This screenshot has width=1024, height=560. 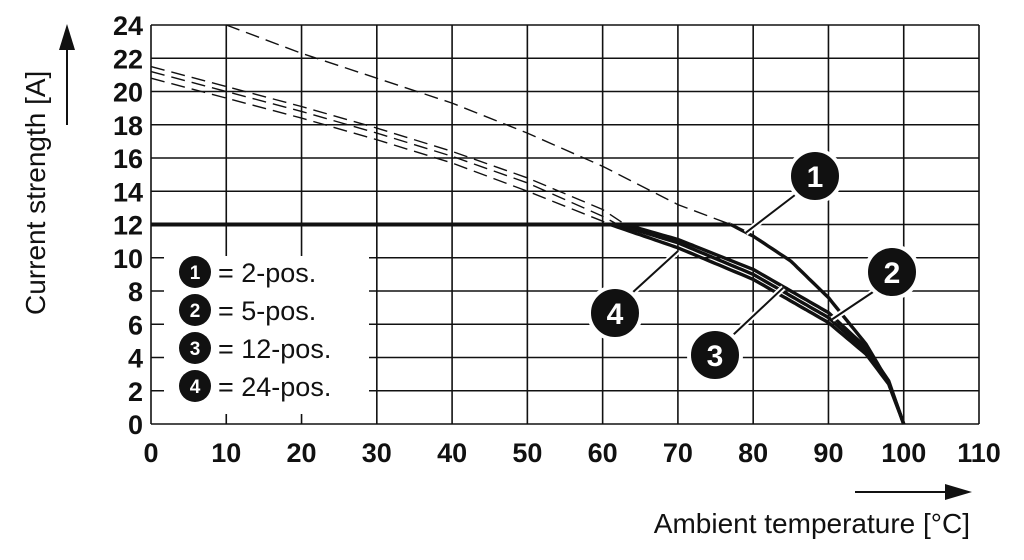 I want to click on legend-badge-number: 2, so click(x=195, y=311).